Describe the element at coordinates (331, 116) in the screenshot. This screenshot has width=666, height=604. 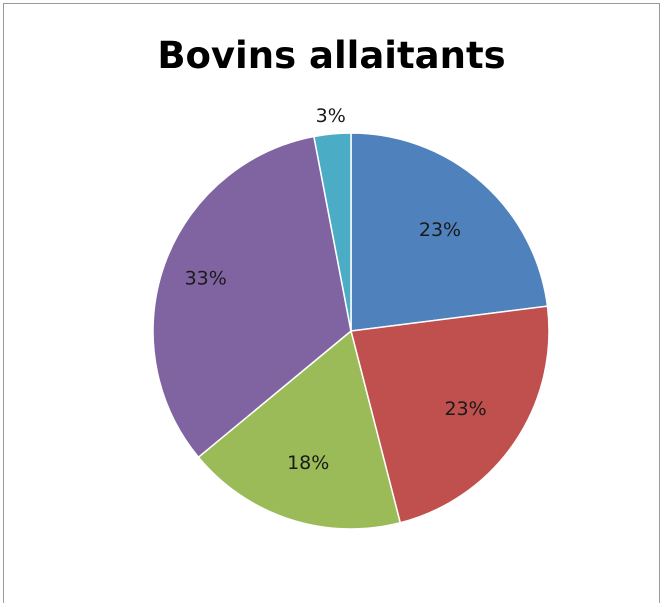
I see `slice-label-5: 3%` at that location.